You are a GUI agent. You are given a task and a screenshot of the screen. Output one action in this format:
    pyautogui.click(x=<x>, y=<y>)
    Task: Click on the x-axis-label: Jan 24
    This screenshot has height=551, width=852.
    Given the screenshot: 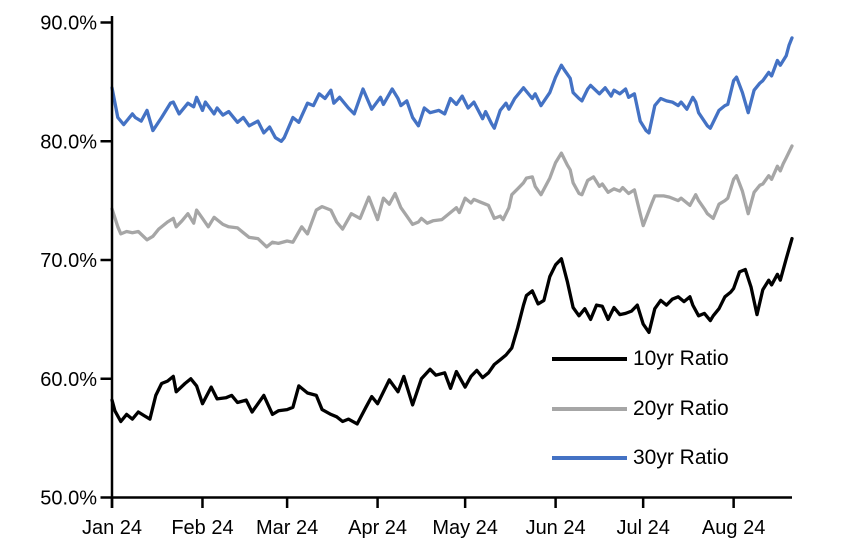 What is the action you would take?
    pyautogui.click(x=112, y=528)
    